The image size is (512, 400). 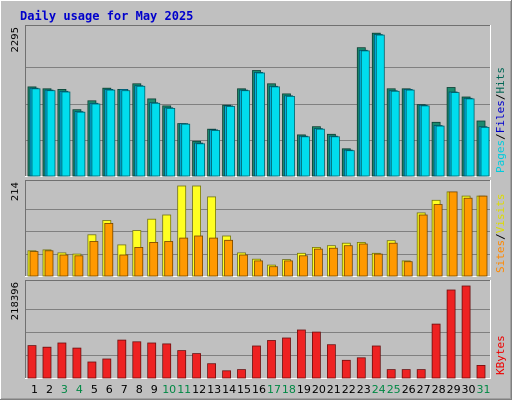 What do you see at coordinates (124, 389) in the screenshot?
I see `x-tick-day-7: 7` at bounding box center [124, 389].